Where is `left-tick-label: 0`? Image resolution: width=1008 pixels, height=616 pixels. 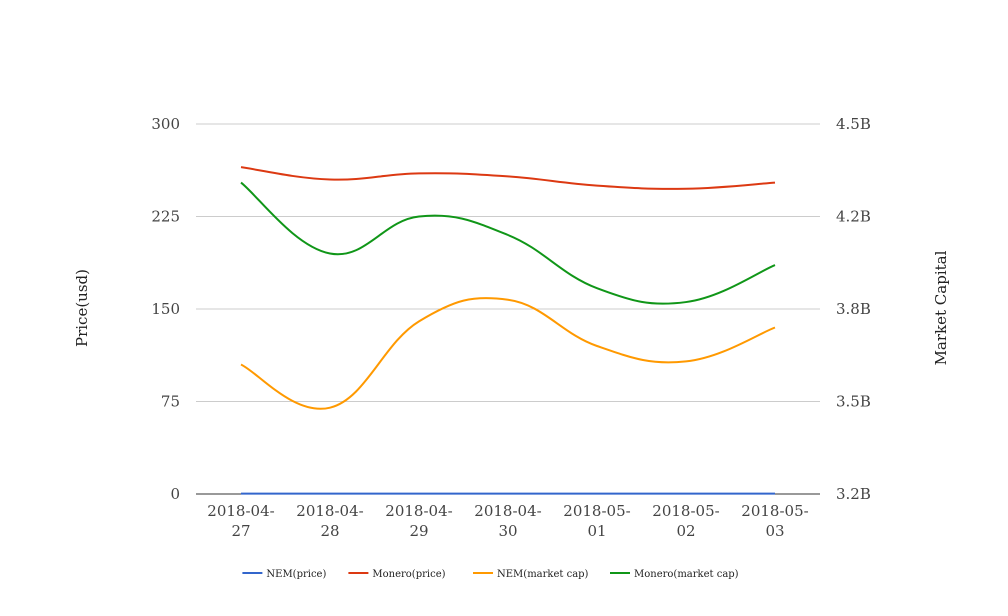
left-tick-label: 0 is located at coordinates (175, 494).